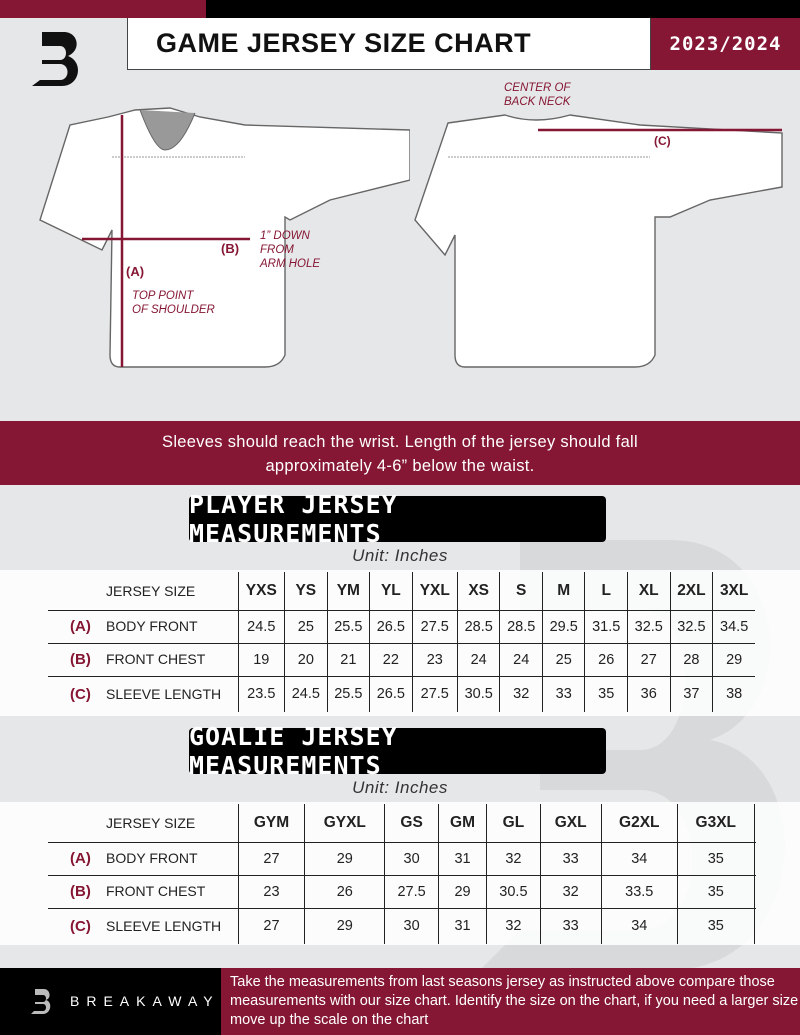  Describe the element at coordinates (716, 823) in the screenshot. I see `size-header-cell: G3XL` at that location.